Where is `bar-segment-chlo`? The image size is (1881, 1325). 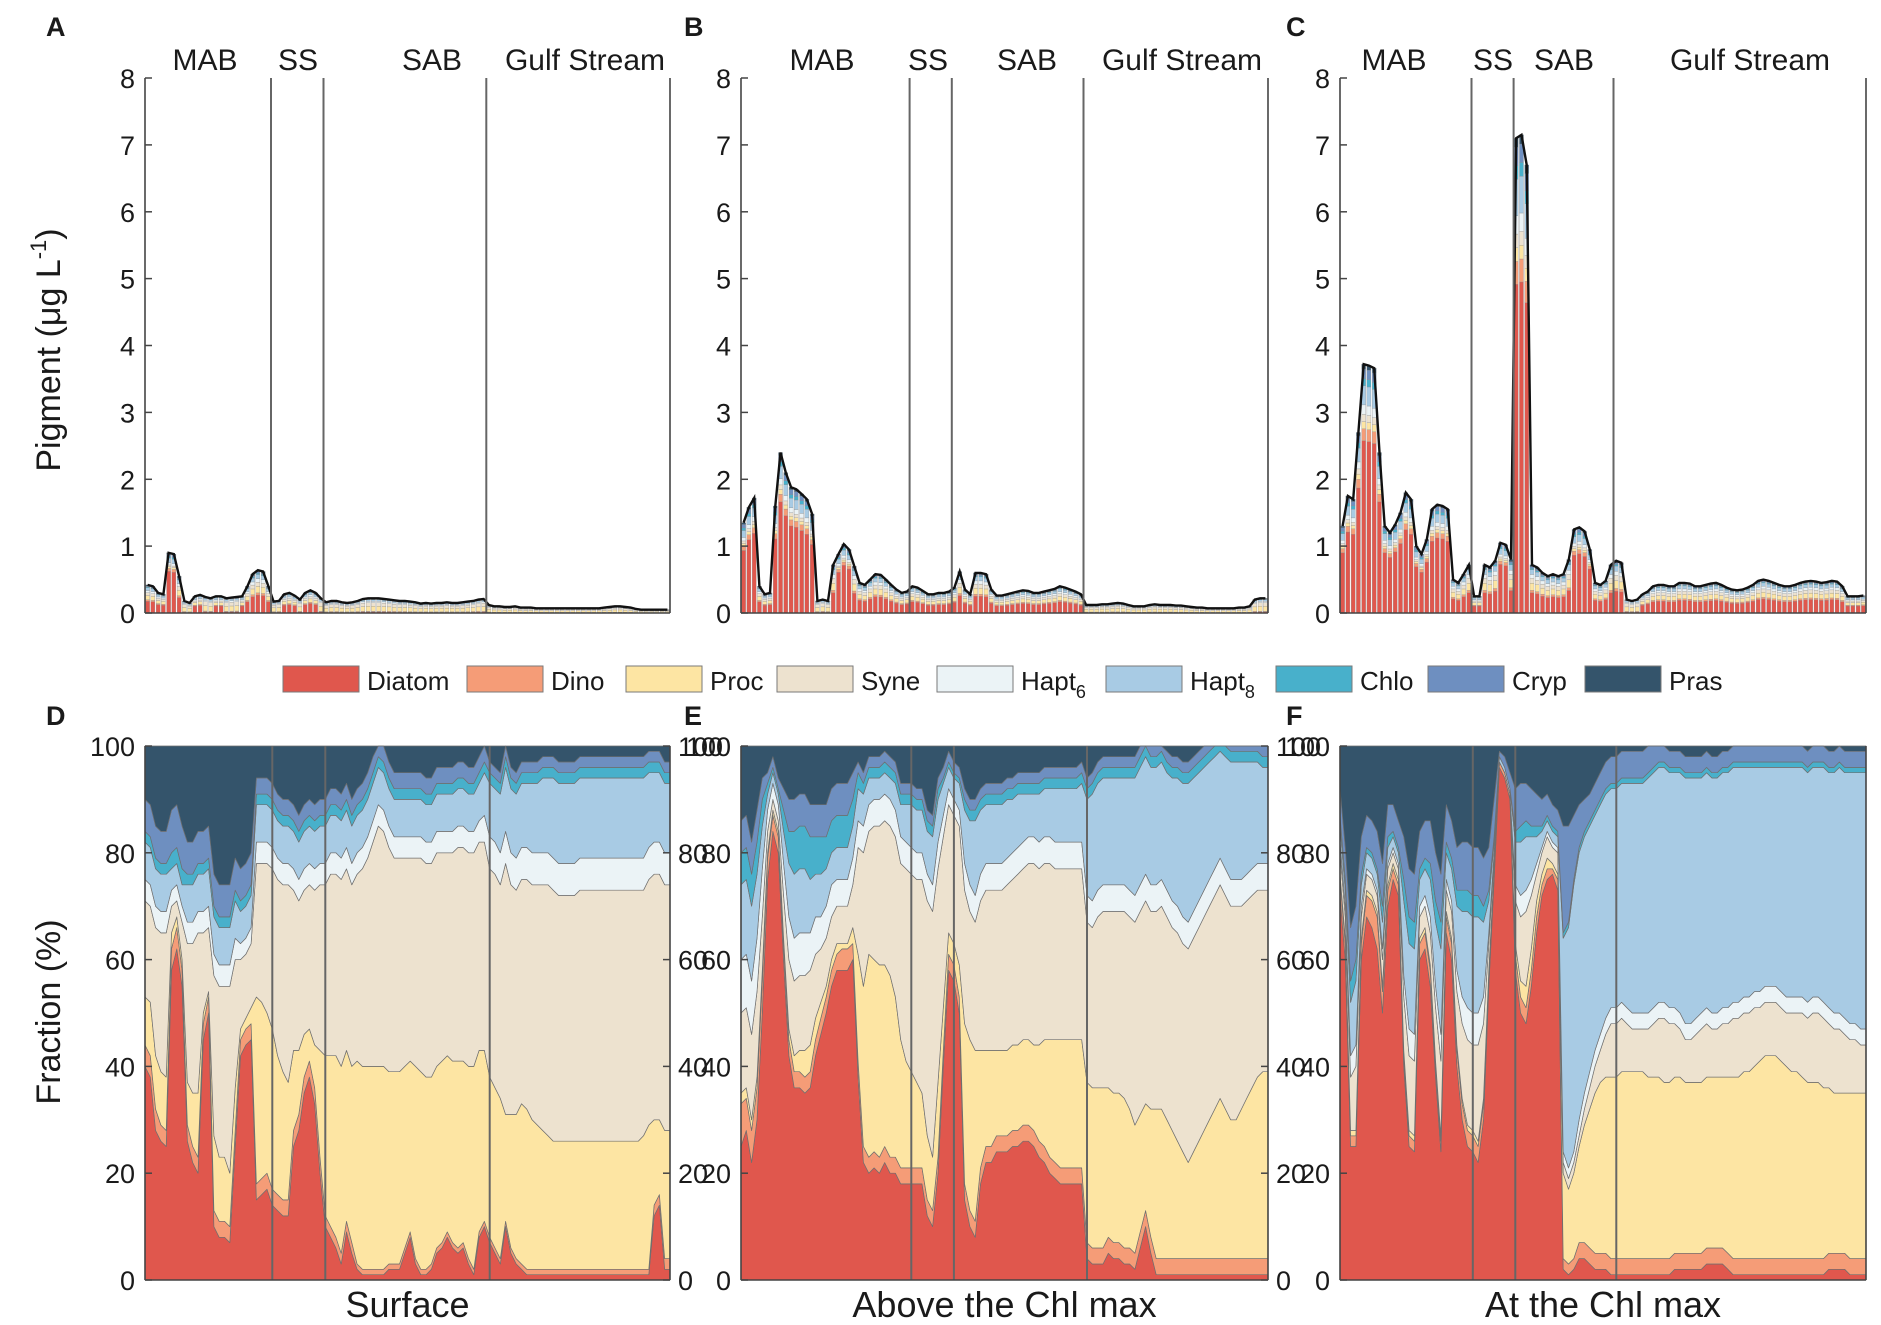
bar-segment-chlo is located at coordinates (980, 576).